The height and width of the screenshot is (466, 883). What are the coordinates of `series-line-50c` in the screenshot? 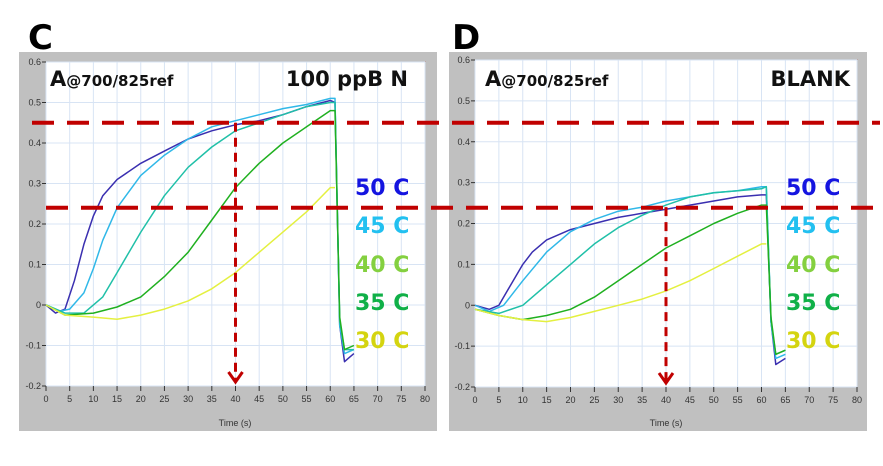 It's located at (630, 280).